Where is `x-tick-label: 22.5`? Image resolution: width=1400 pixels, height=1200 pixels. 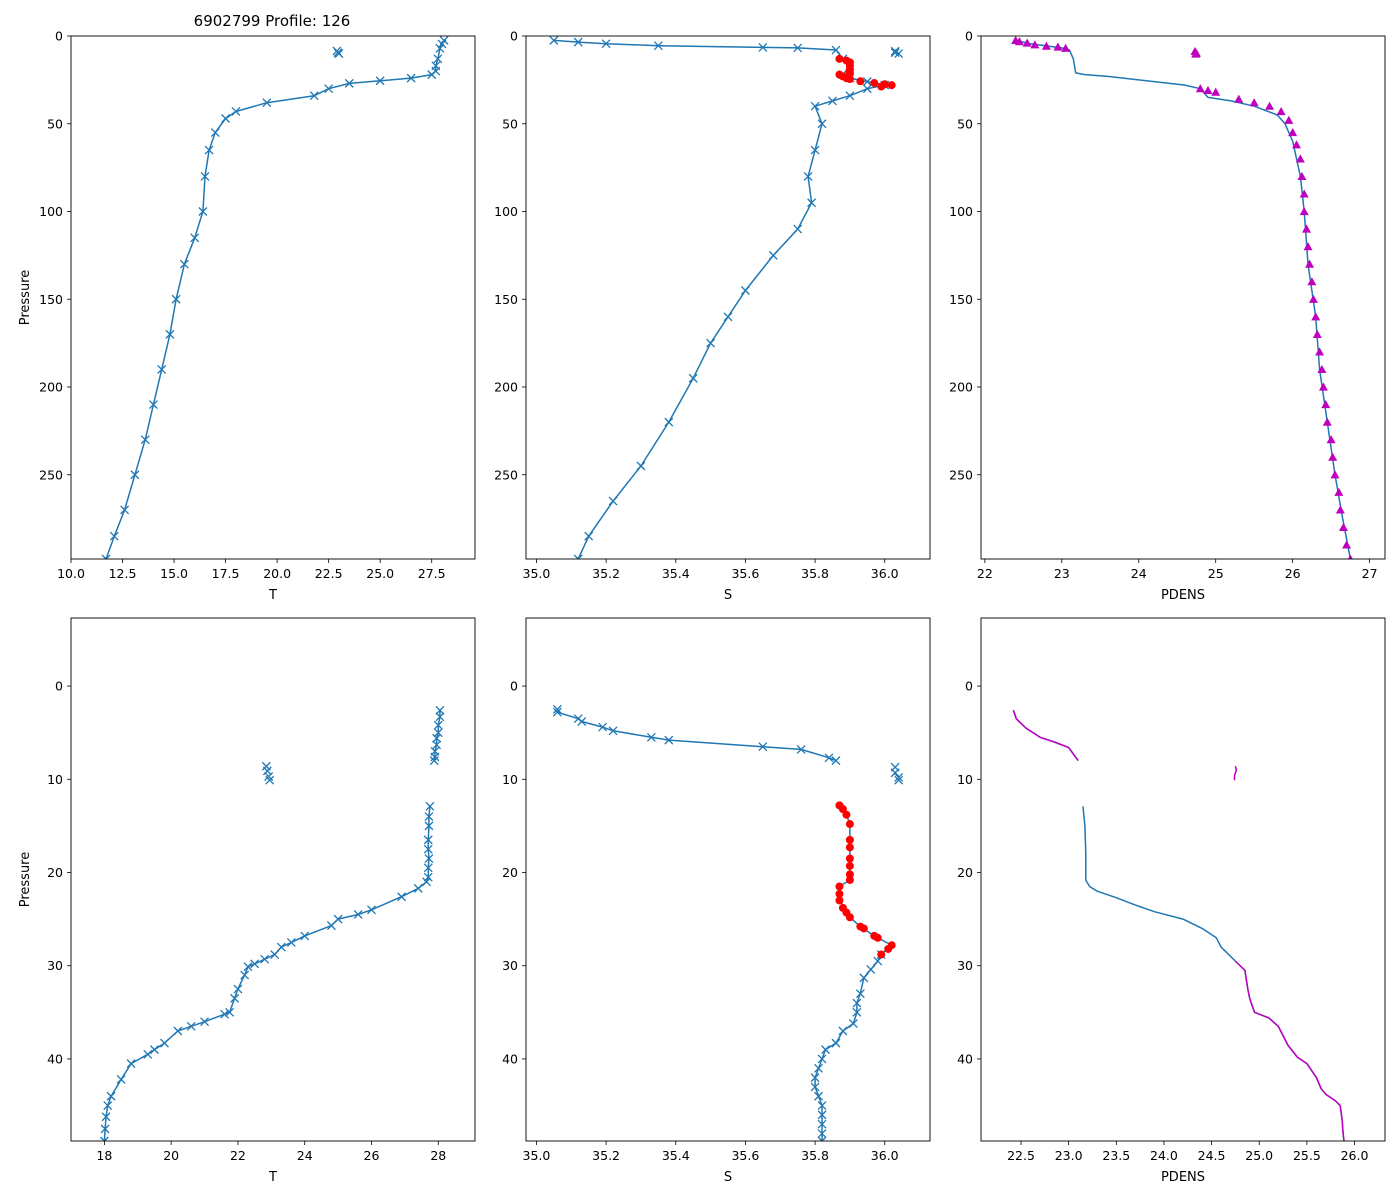
x-tick-label: 22.5 is located at coordinates (329, 573).